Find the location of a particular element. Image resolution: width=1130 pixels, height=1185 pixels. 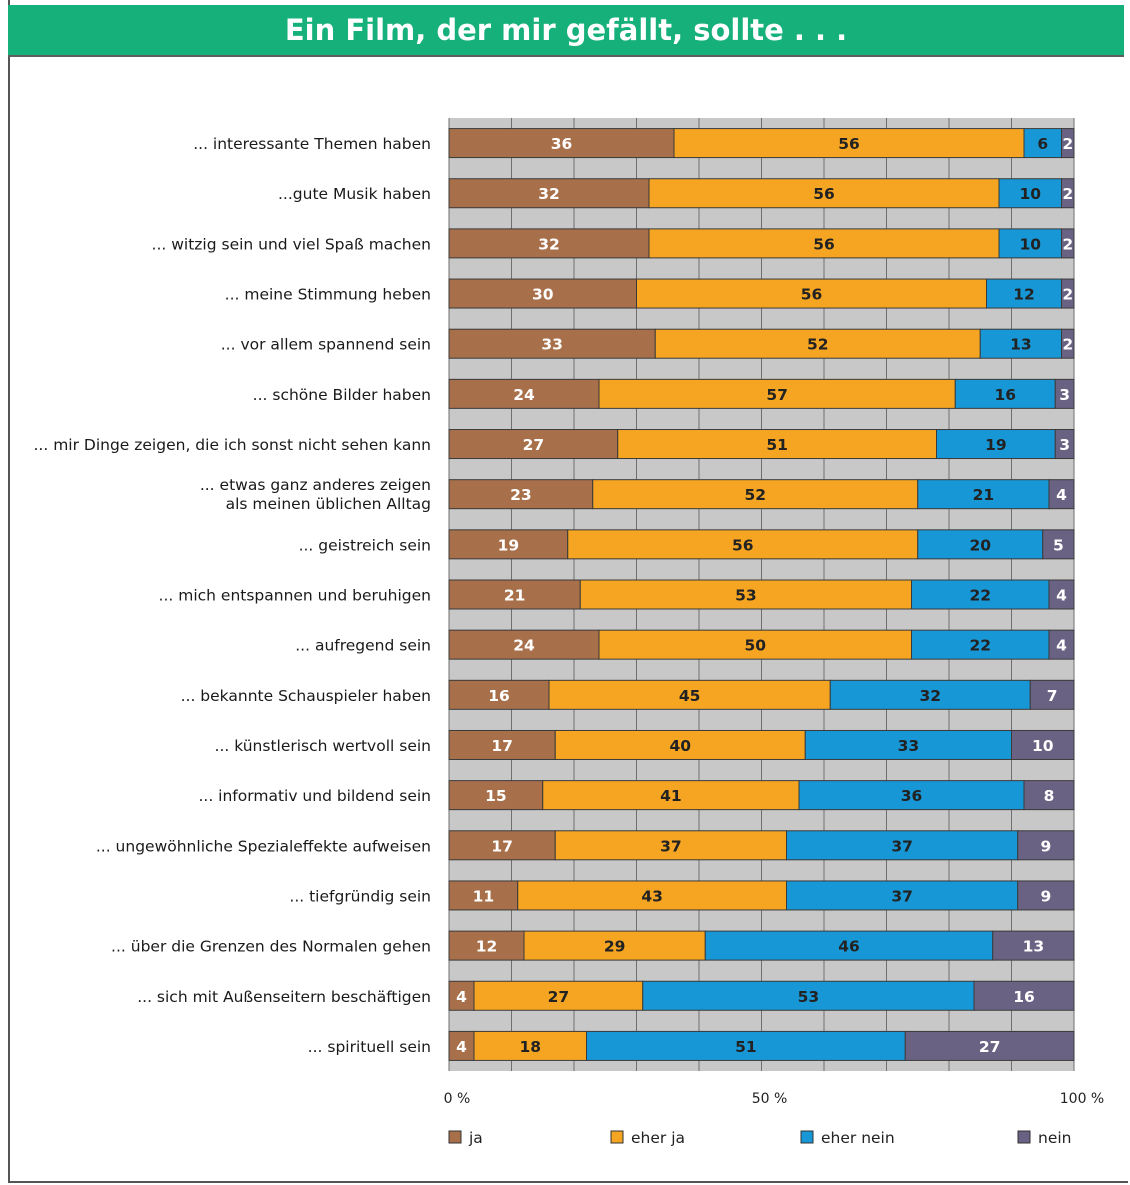

data-label: 8 is located at coordinates (1049, 796).